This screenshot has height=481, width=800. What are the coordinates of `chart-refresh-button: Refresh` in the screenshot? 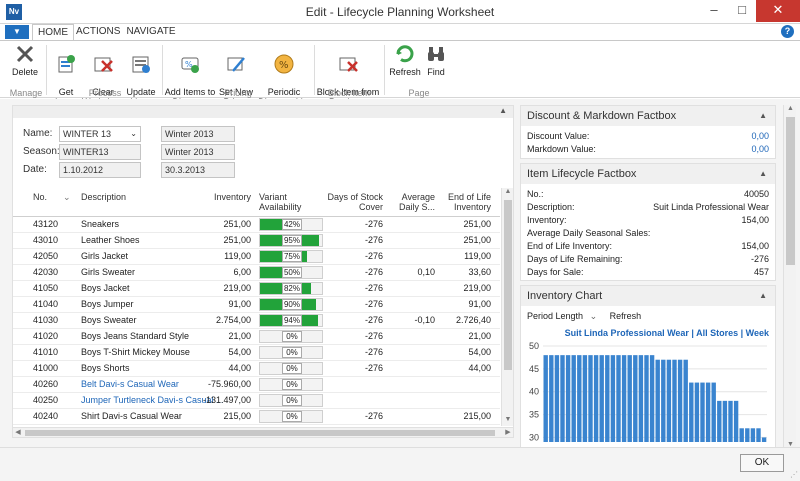 It's located at (625, 316).